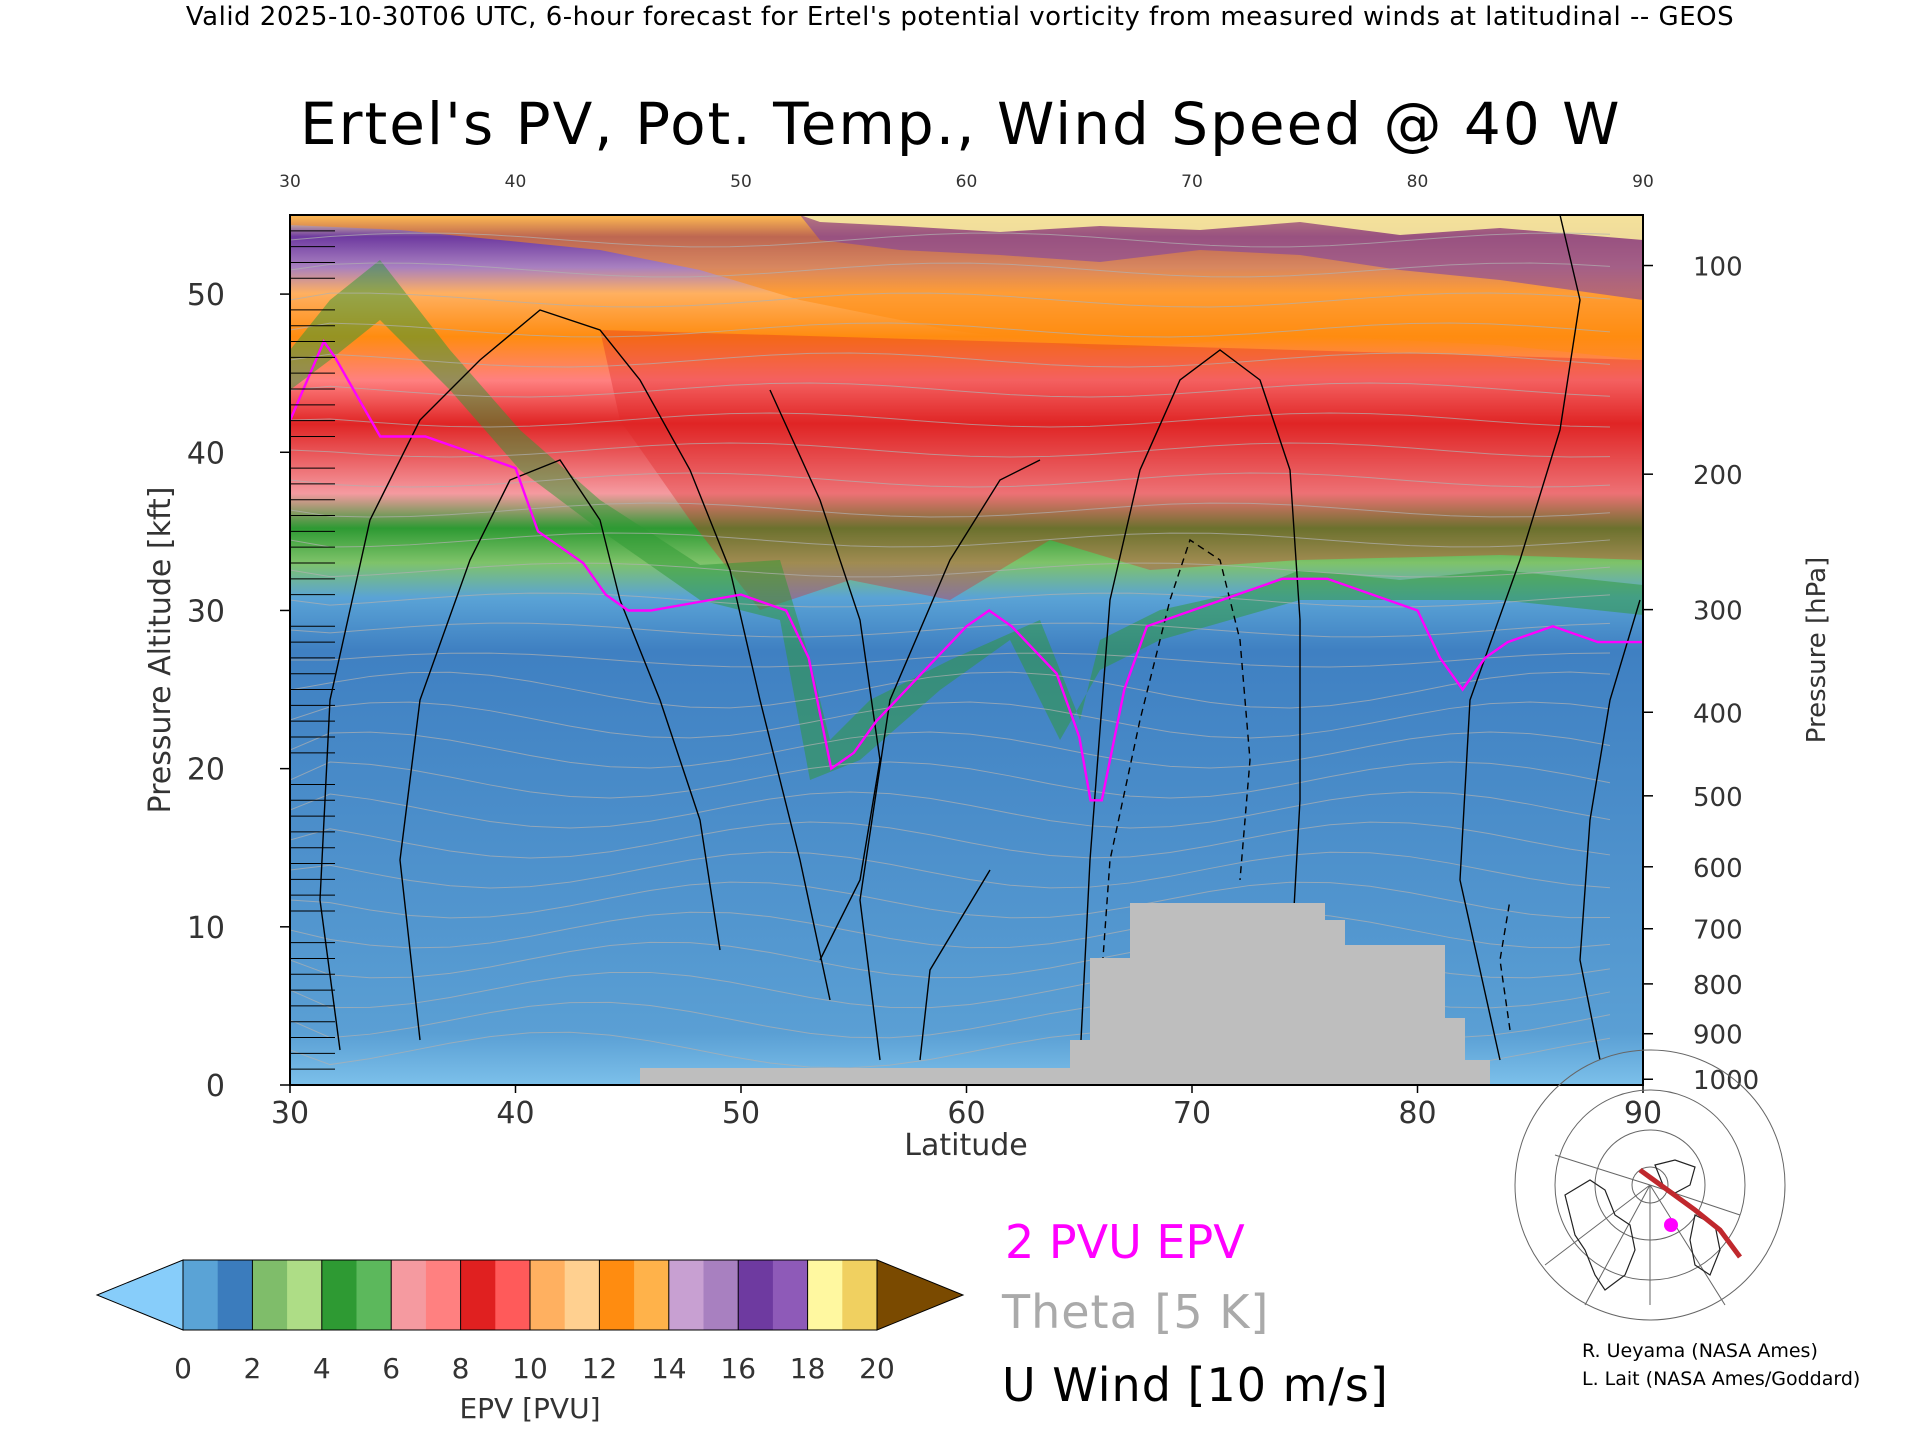 This screenshot has width=1920, height=1440. I want to click on colorbar-tick-label: 8, so click(461, 1368).